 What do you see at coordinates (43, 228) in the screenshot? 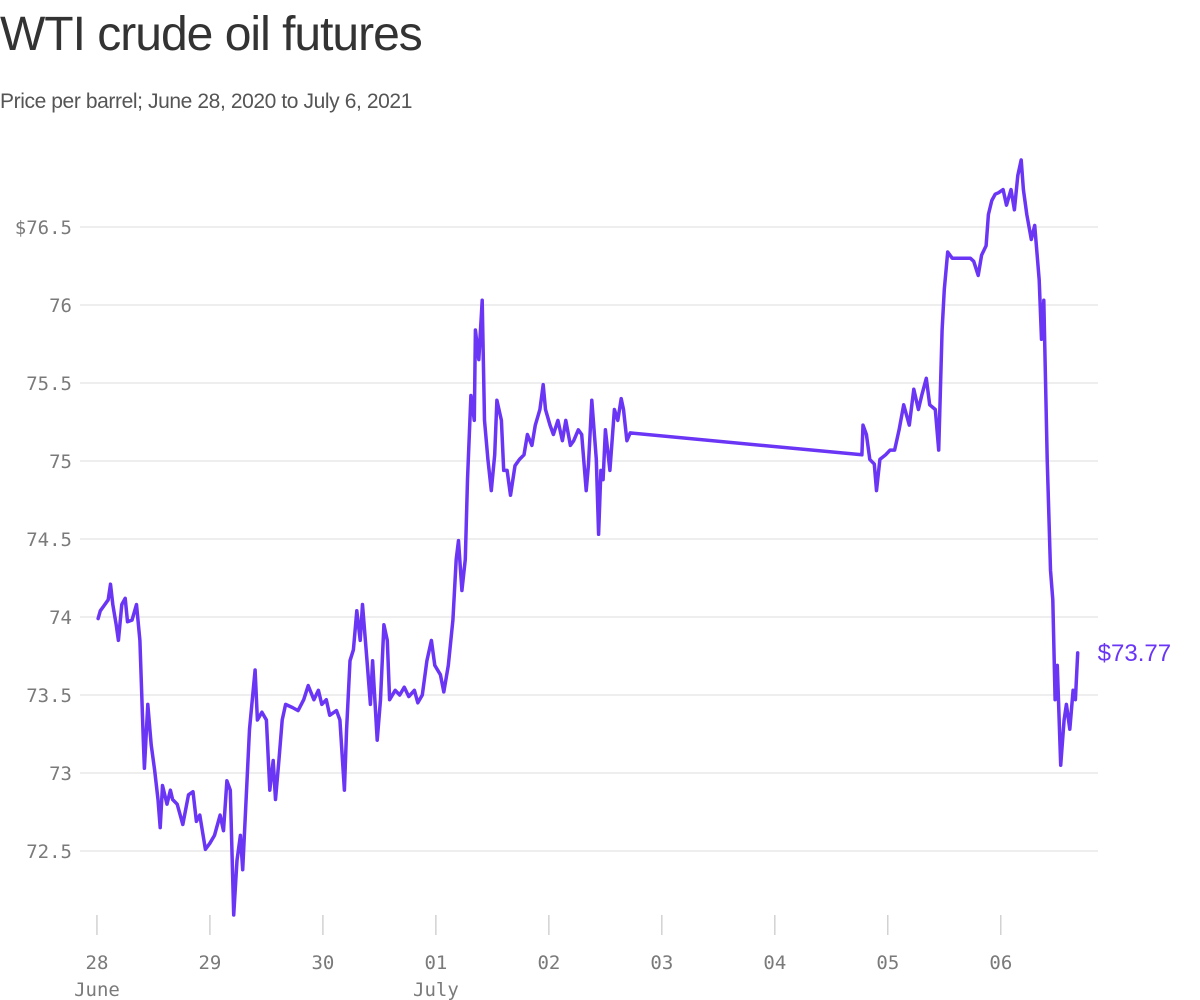
I see `y-tick-label: $76.5` at bounding box center [43, 228].